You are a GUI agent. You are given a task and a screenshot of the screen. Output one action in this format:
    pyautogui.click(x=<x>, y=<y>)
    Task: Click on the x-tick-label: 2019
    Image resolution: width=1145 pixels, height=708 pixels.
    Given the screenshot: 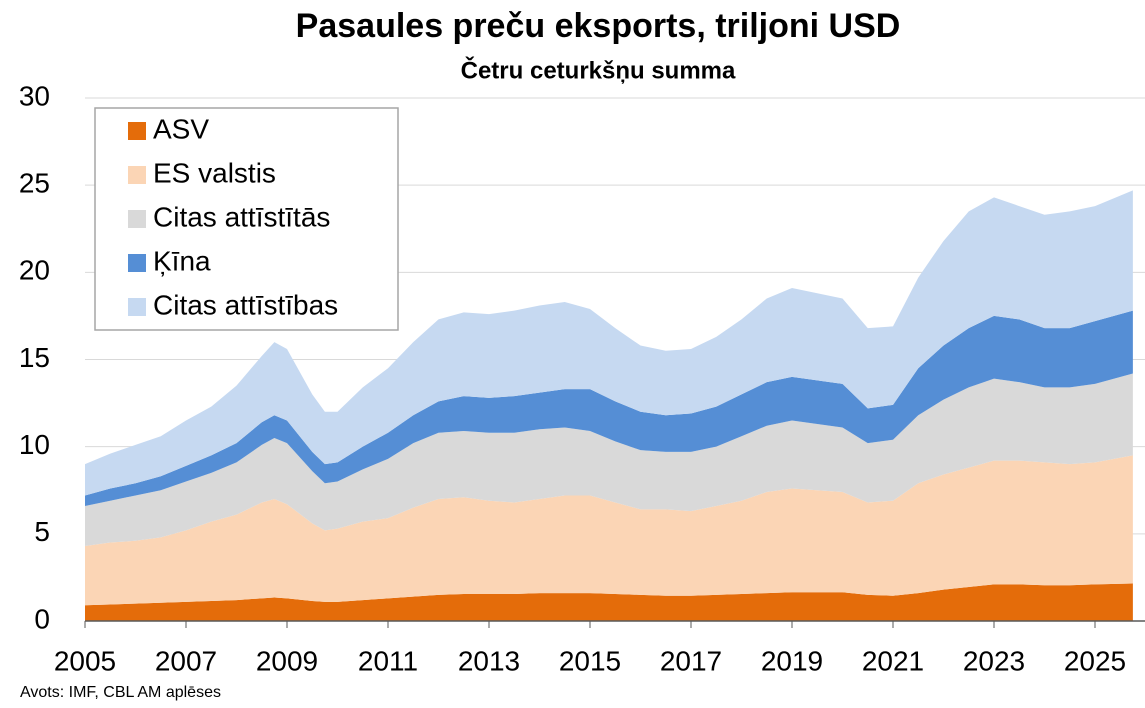 What is the action you would take?
    pyautogui.click(x=792, y=660)
    